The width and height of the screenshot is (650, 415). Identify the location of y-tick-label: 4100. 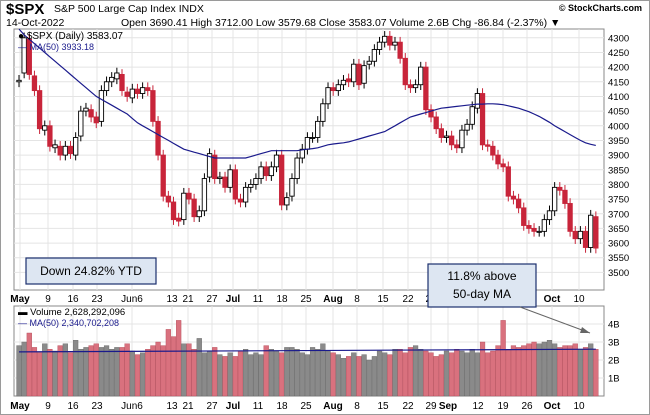
(618, 97).